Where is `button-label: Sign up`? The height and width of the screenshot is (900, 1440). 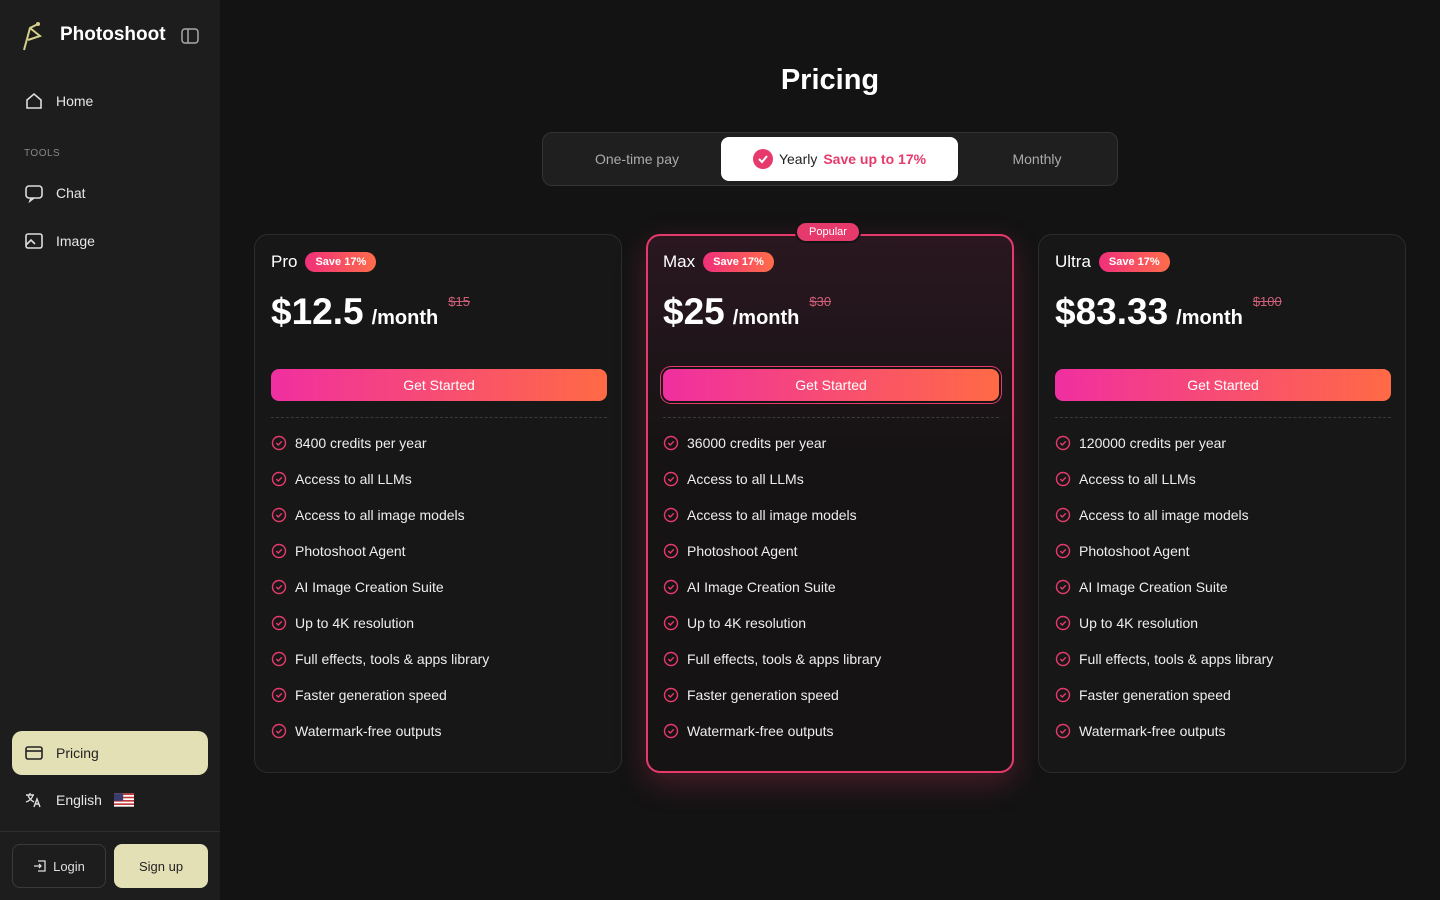 button-label: Sign up is located at coordinates (161, 866).